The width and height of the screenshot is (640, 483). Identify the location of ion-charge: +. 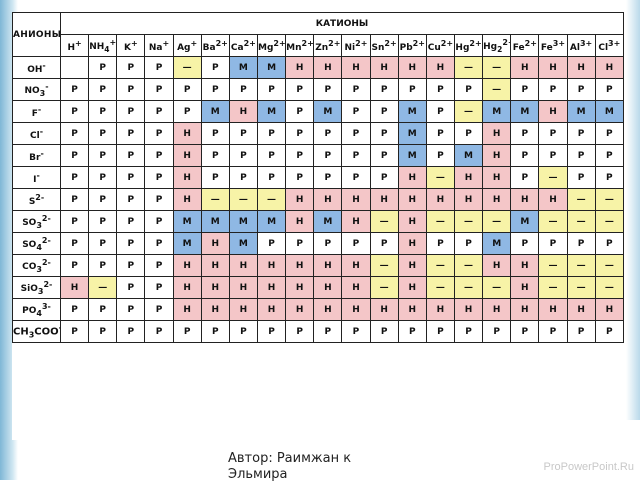
(134, 43).